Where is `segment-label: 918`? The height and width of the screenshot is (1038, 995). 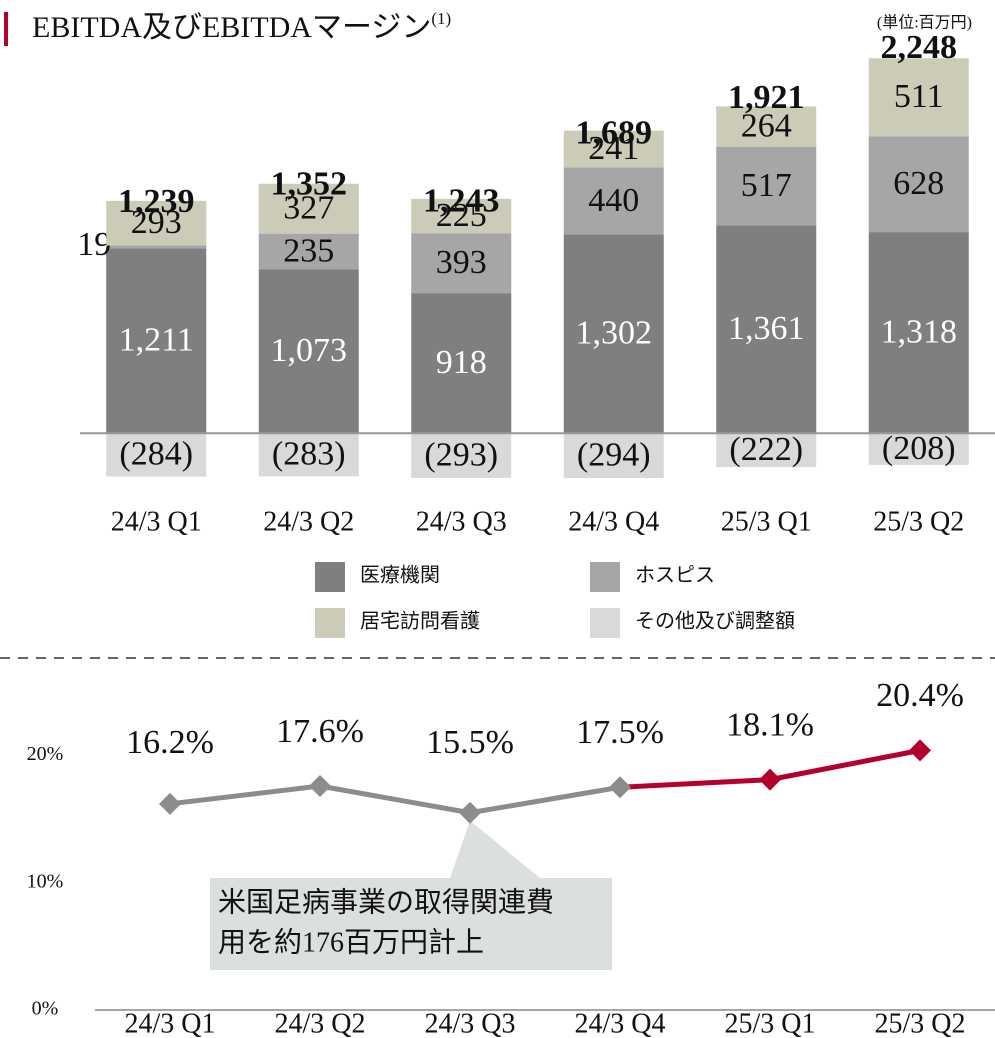 segment-label: 918 is located at coordinates (461, 362).